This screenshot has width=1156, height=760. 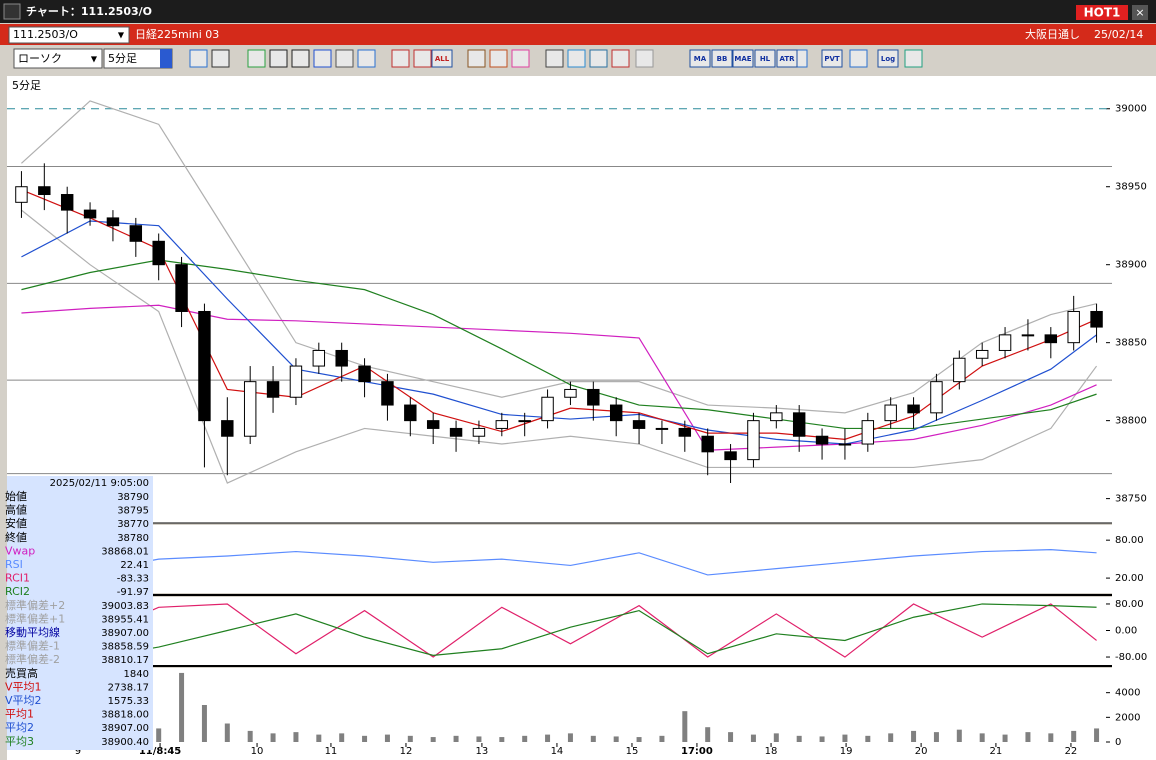 What do you see at coordinates (996, 751) in the screenshot?
I see `x-tick-label: 21` at bounding box center [996, 751].